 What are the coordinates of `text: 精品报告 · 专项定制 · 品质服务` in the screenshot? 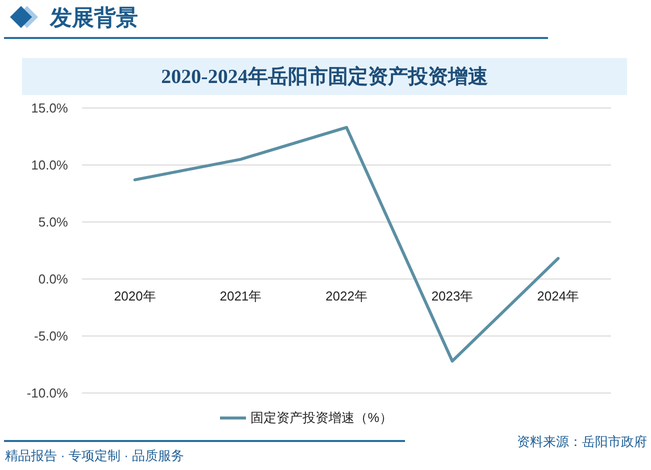 It's located at (94, 456).